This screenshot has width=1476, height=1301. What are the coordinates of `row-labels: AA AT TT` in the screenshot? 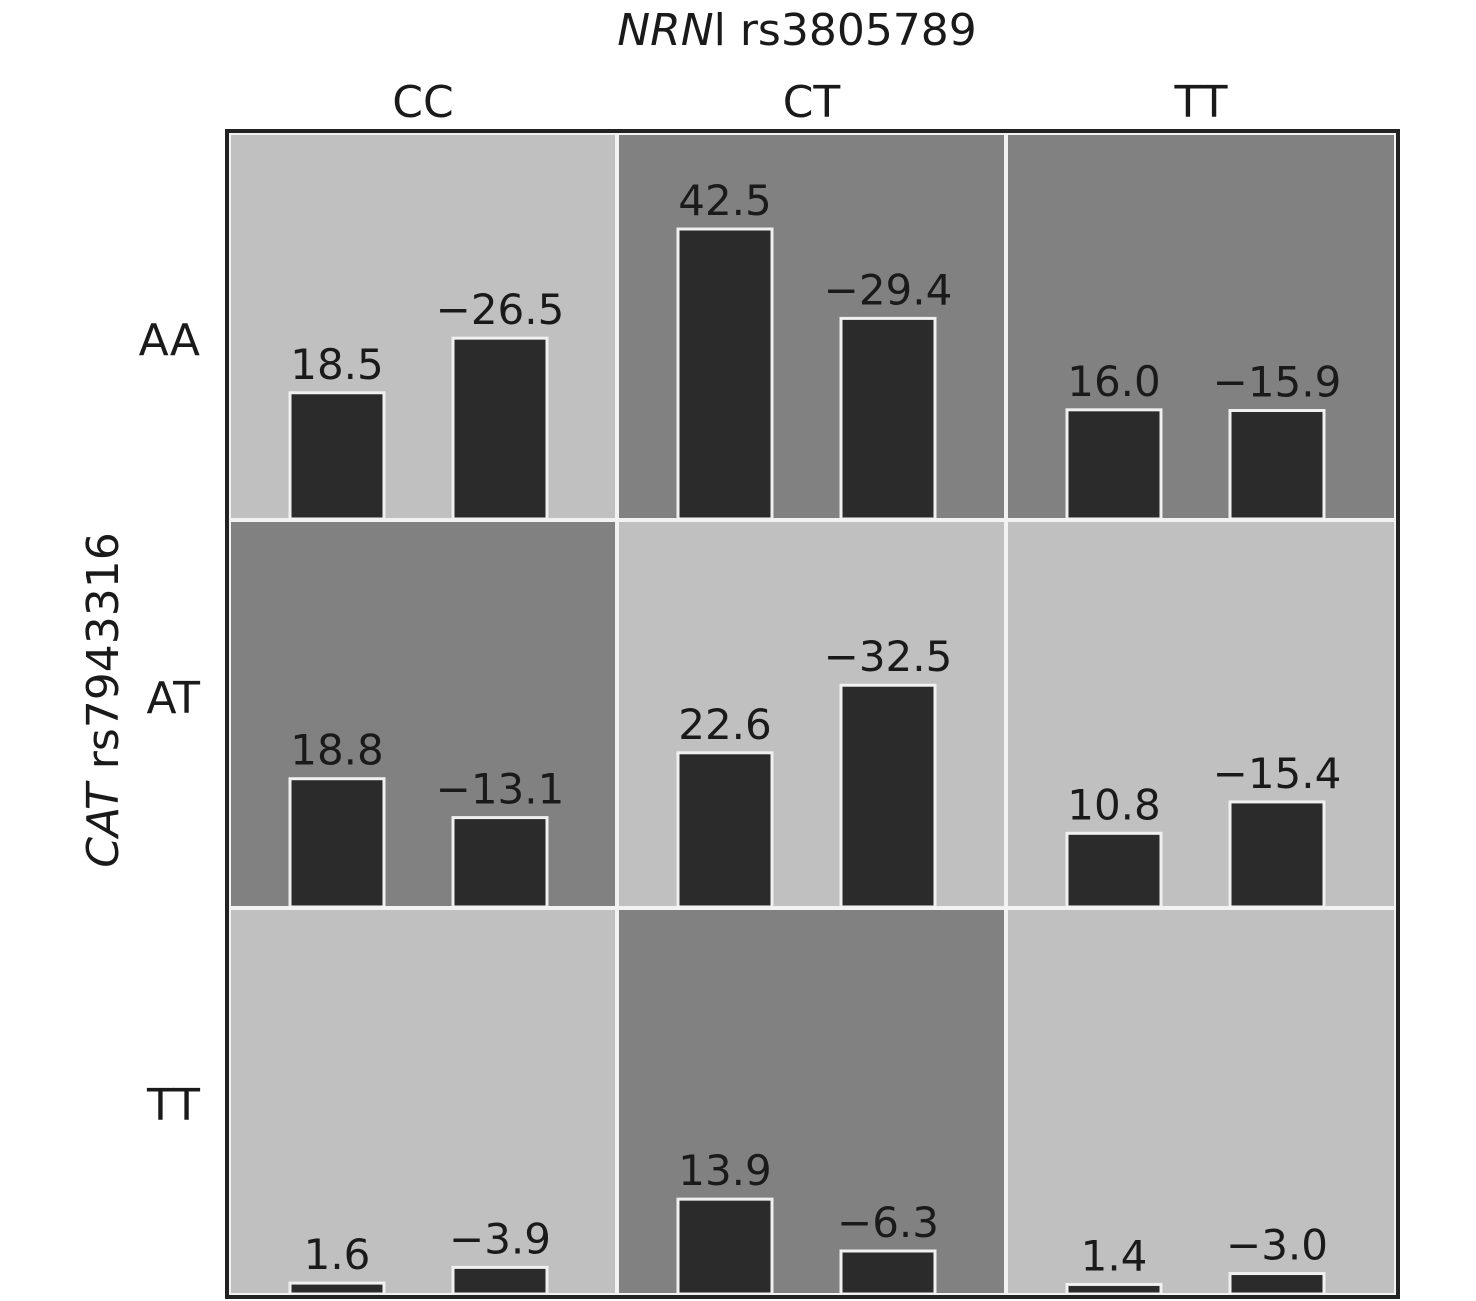 It's located at (170, 723).